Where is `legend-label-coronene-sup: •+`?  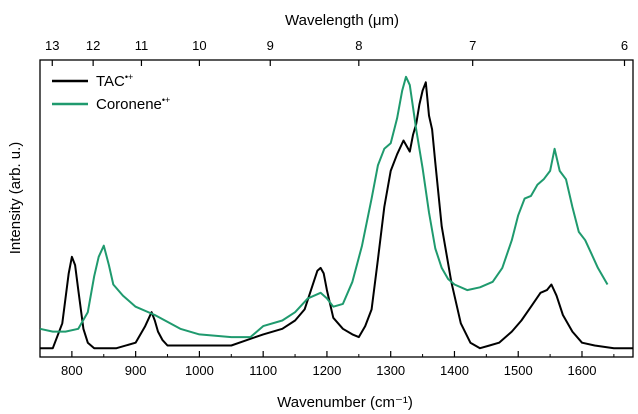 legend-label-coronene-sup: •+ is located at coordinates (166, 100).